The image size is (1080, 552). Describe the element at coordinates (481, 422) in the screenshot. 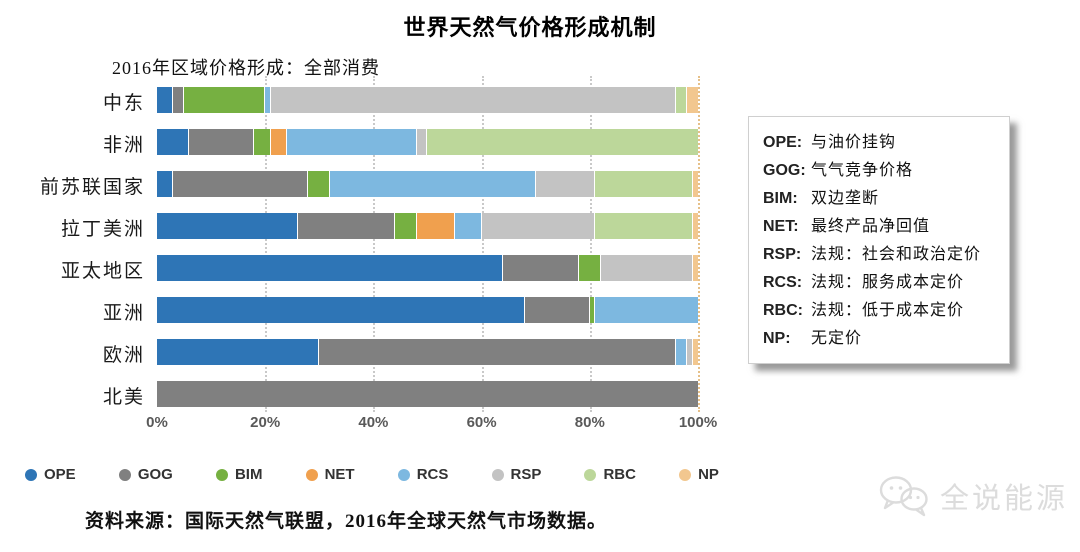

I see `x-tick-60: 60%` at that location.